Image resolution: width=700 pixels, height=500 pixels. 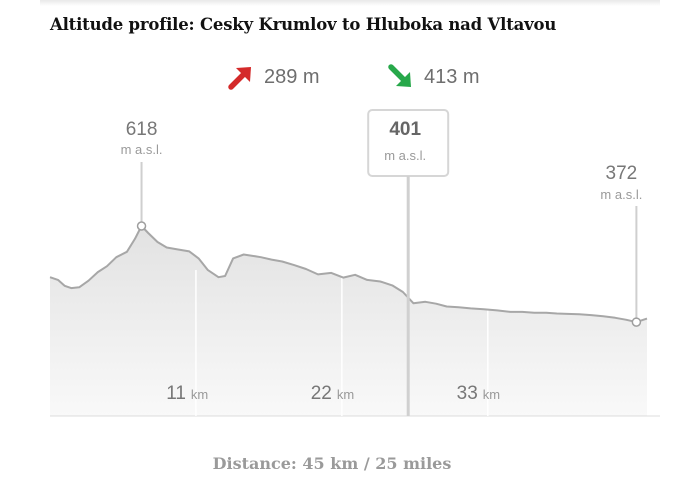 I want to click on descent-stat: 413 m, so click(x=434, y=77).